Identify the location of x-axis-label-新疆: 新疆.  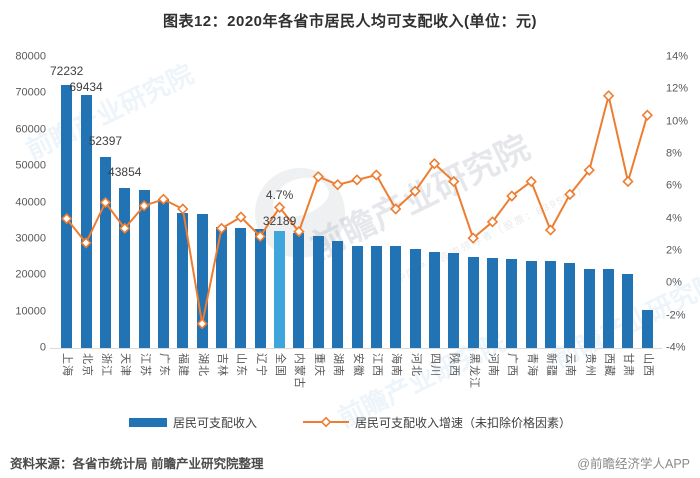
(551, 365).